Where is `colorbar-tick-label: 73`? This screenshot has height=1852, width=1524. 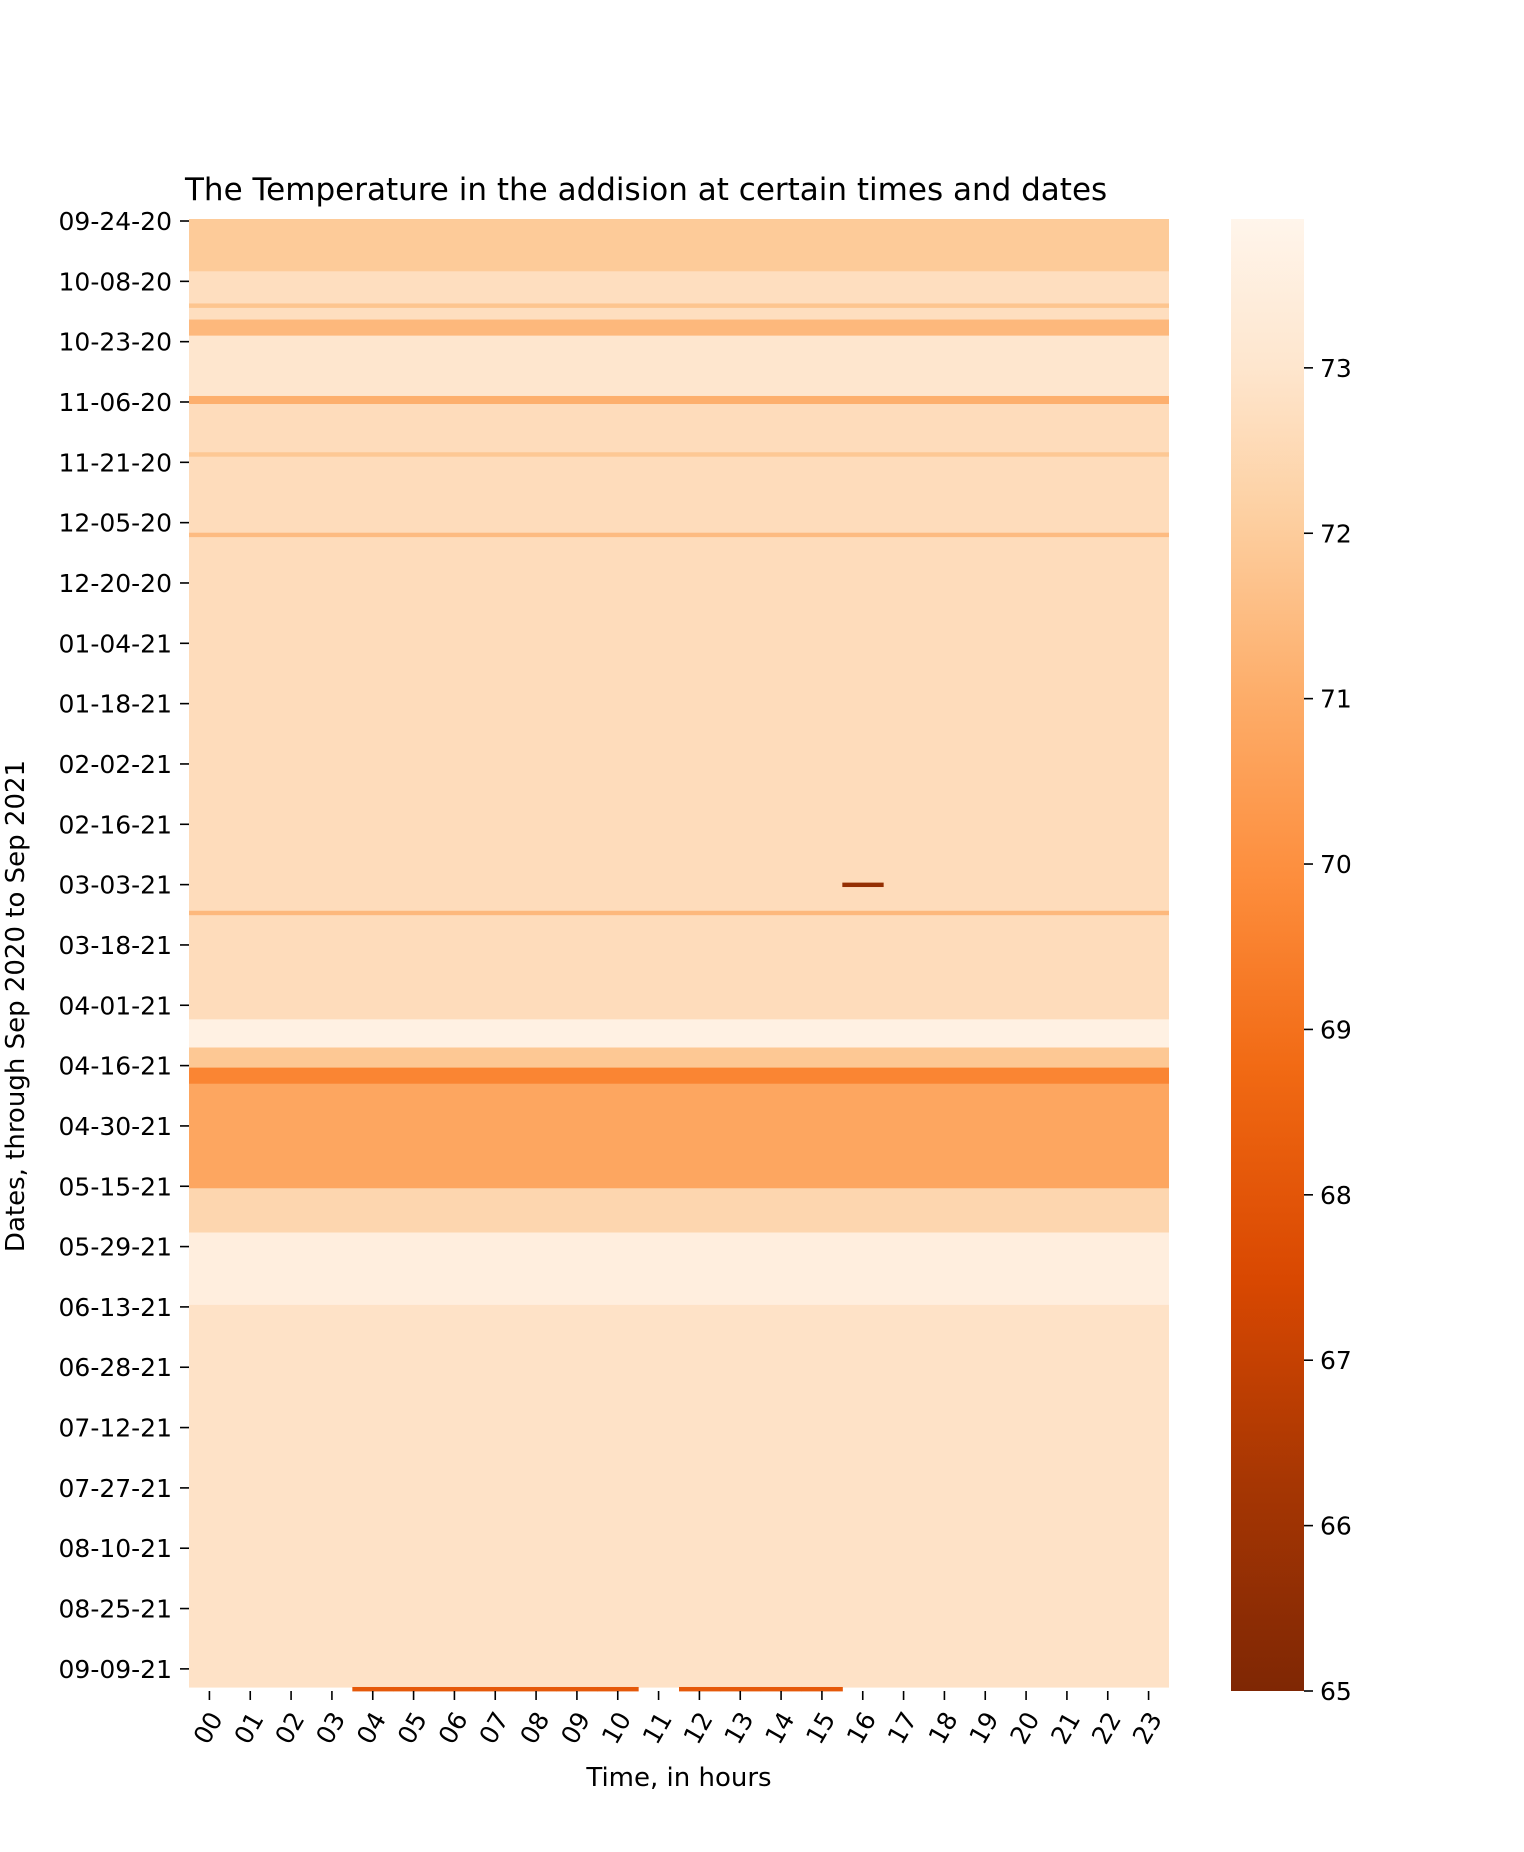
colorbar-tick-label: 73 is located at coordinates (1336, 368).